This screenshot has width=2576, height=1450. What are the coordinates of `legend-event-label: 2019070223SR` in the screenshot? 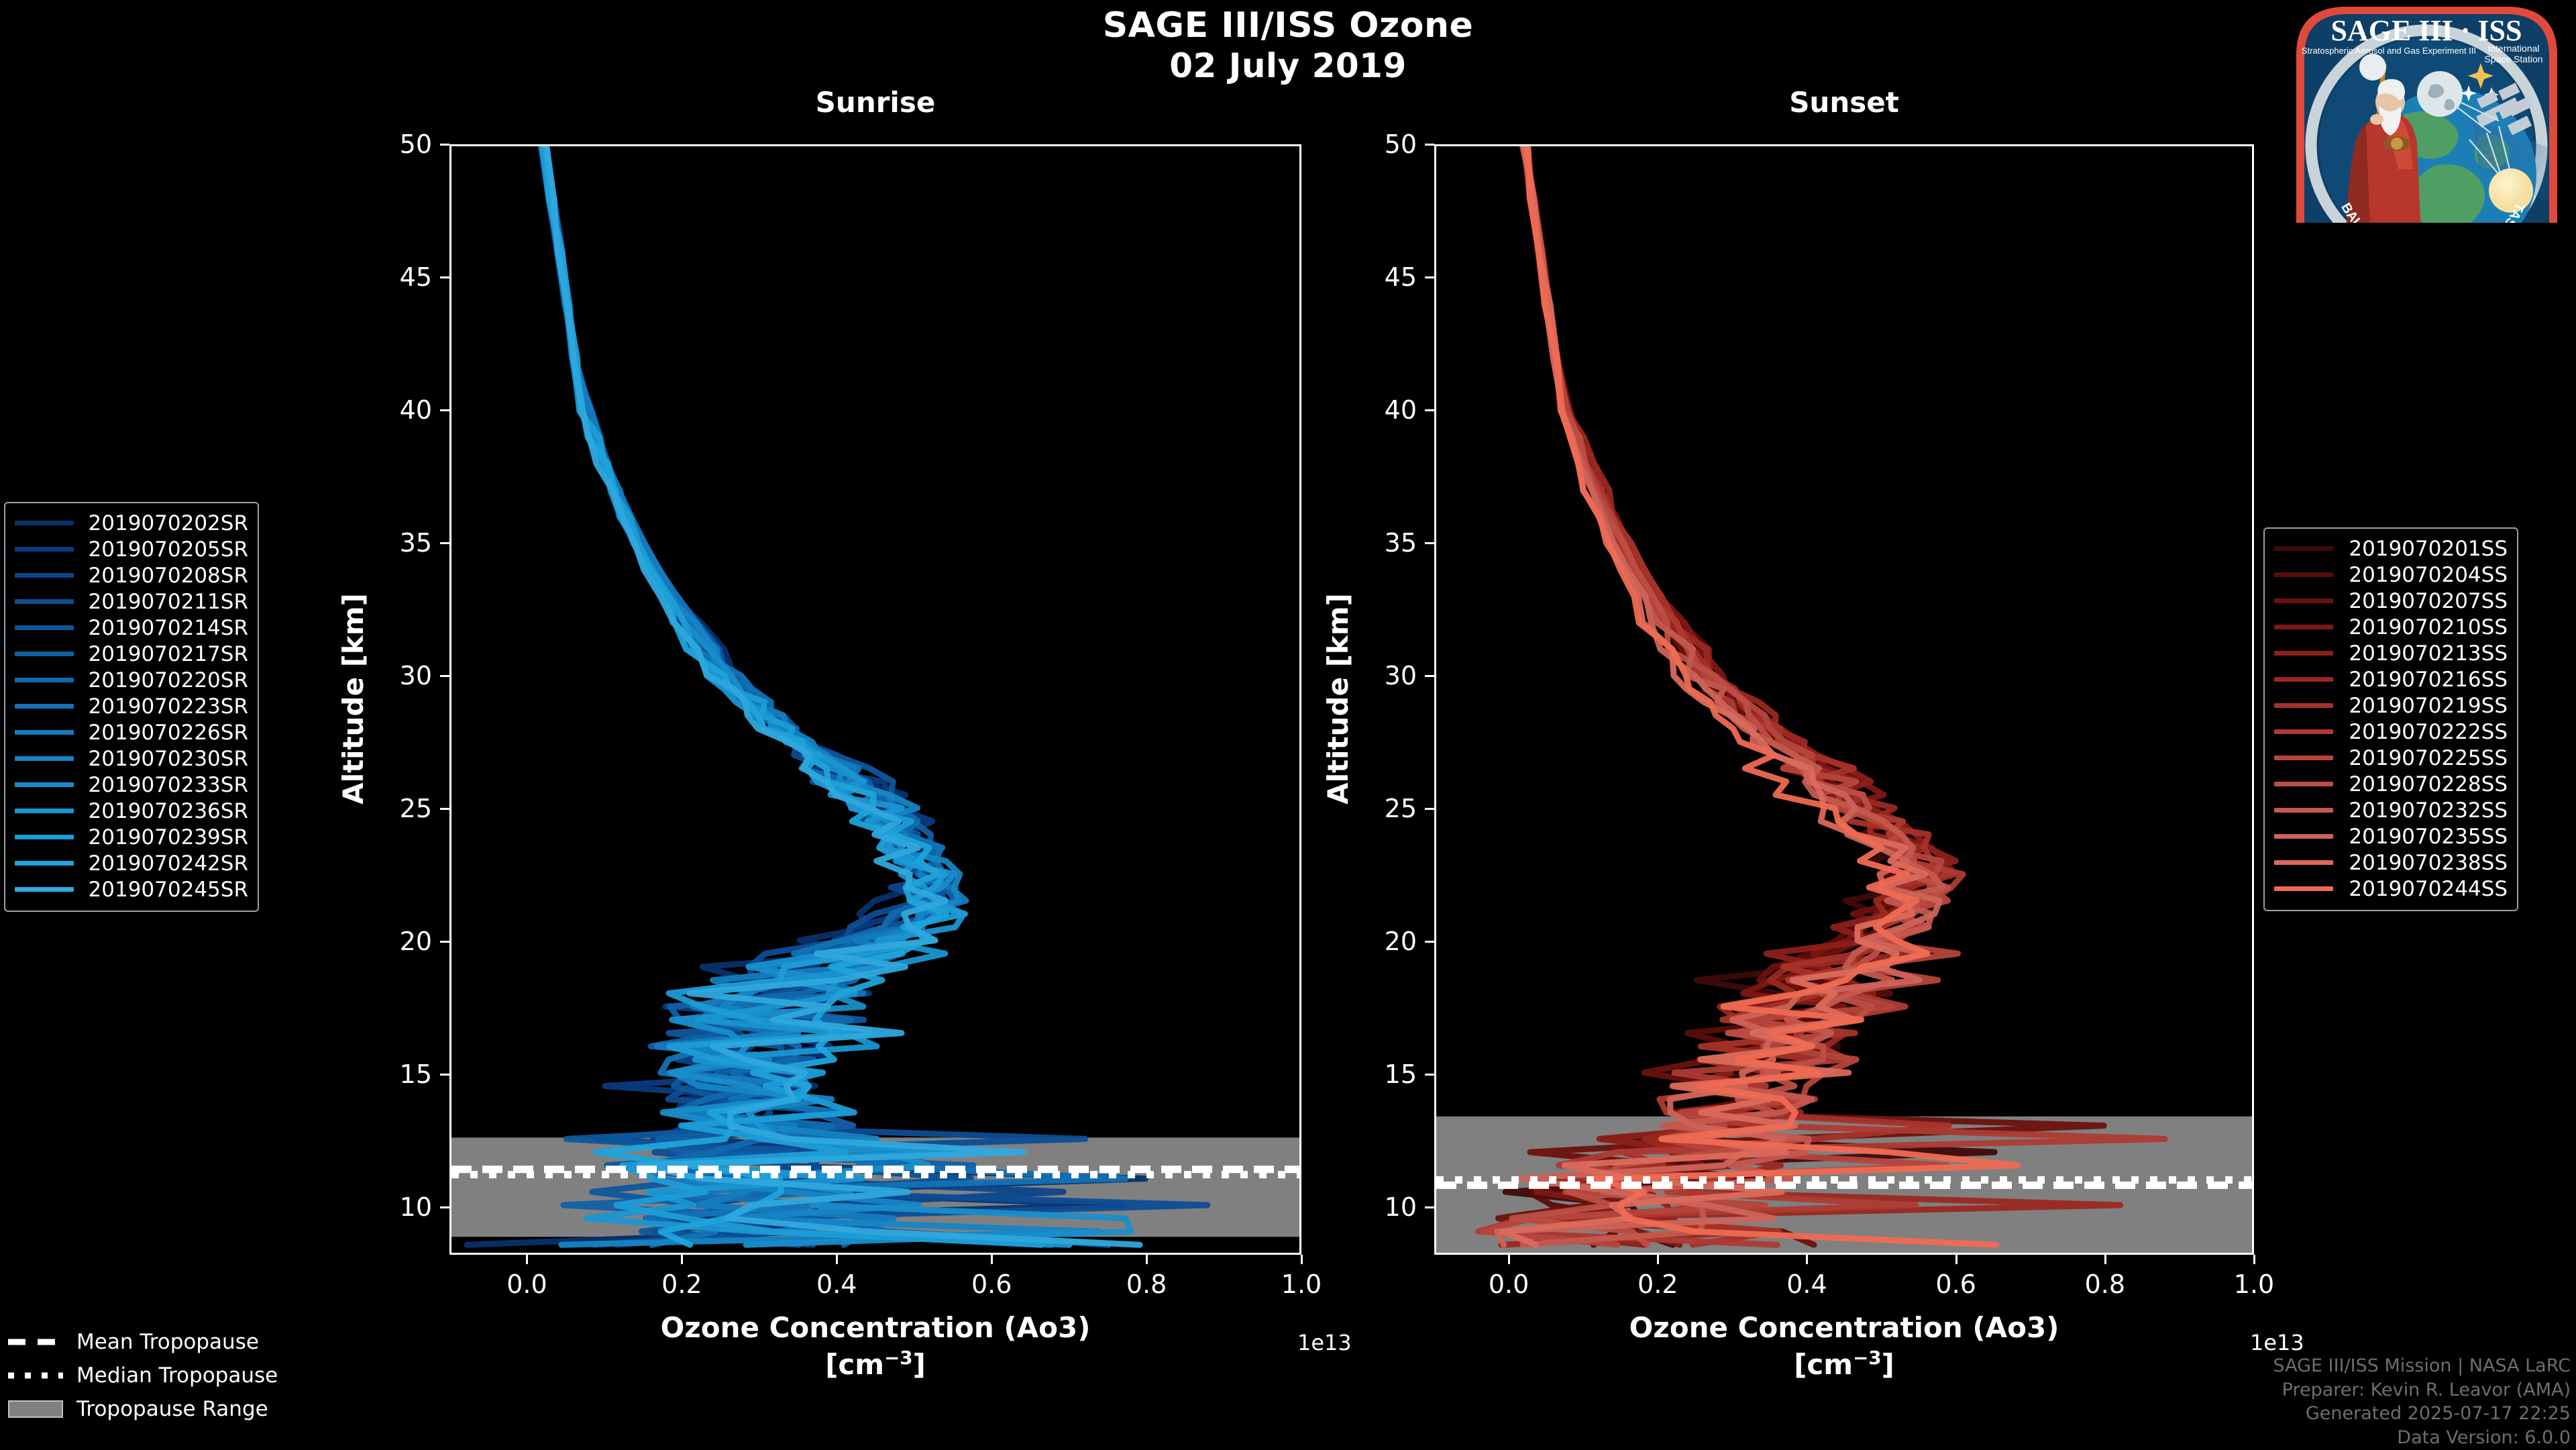 It's located at (168, 707).